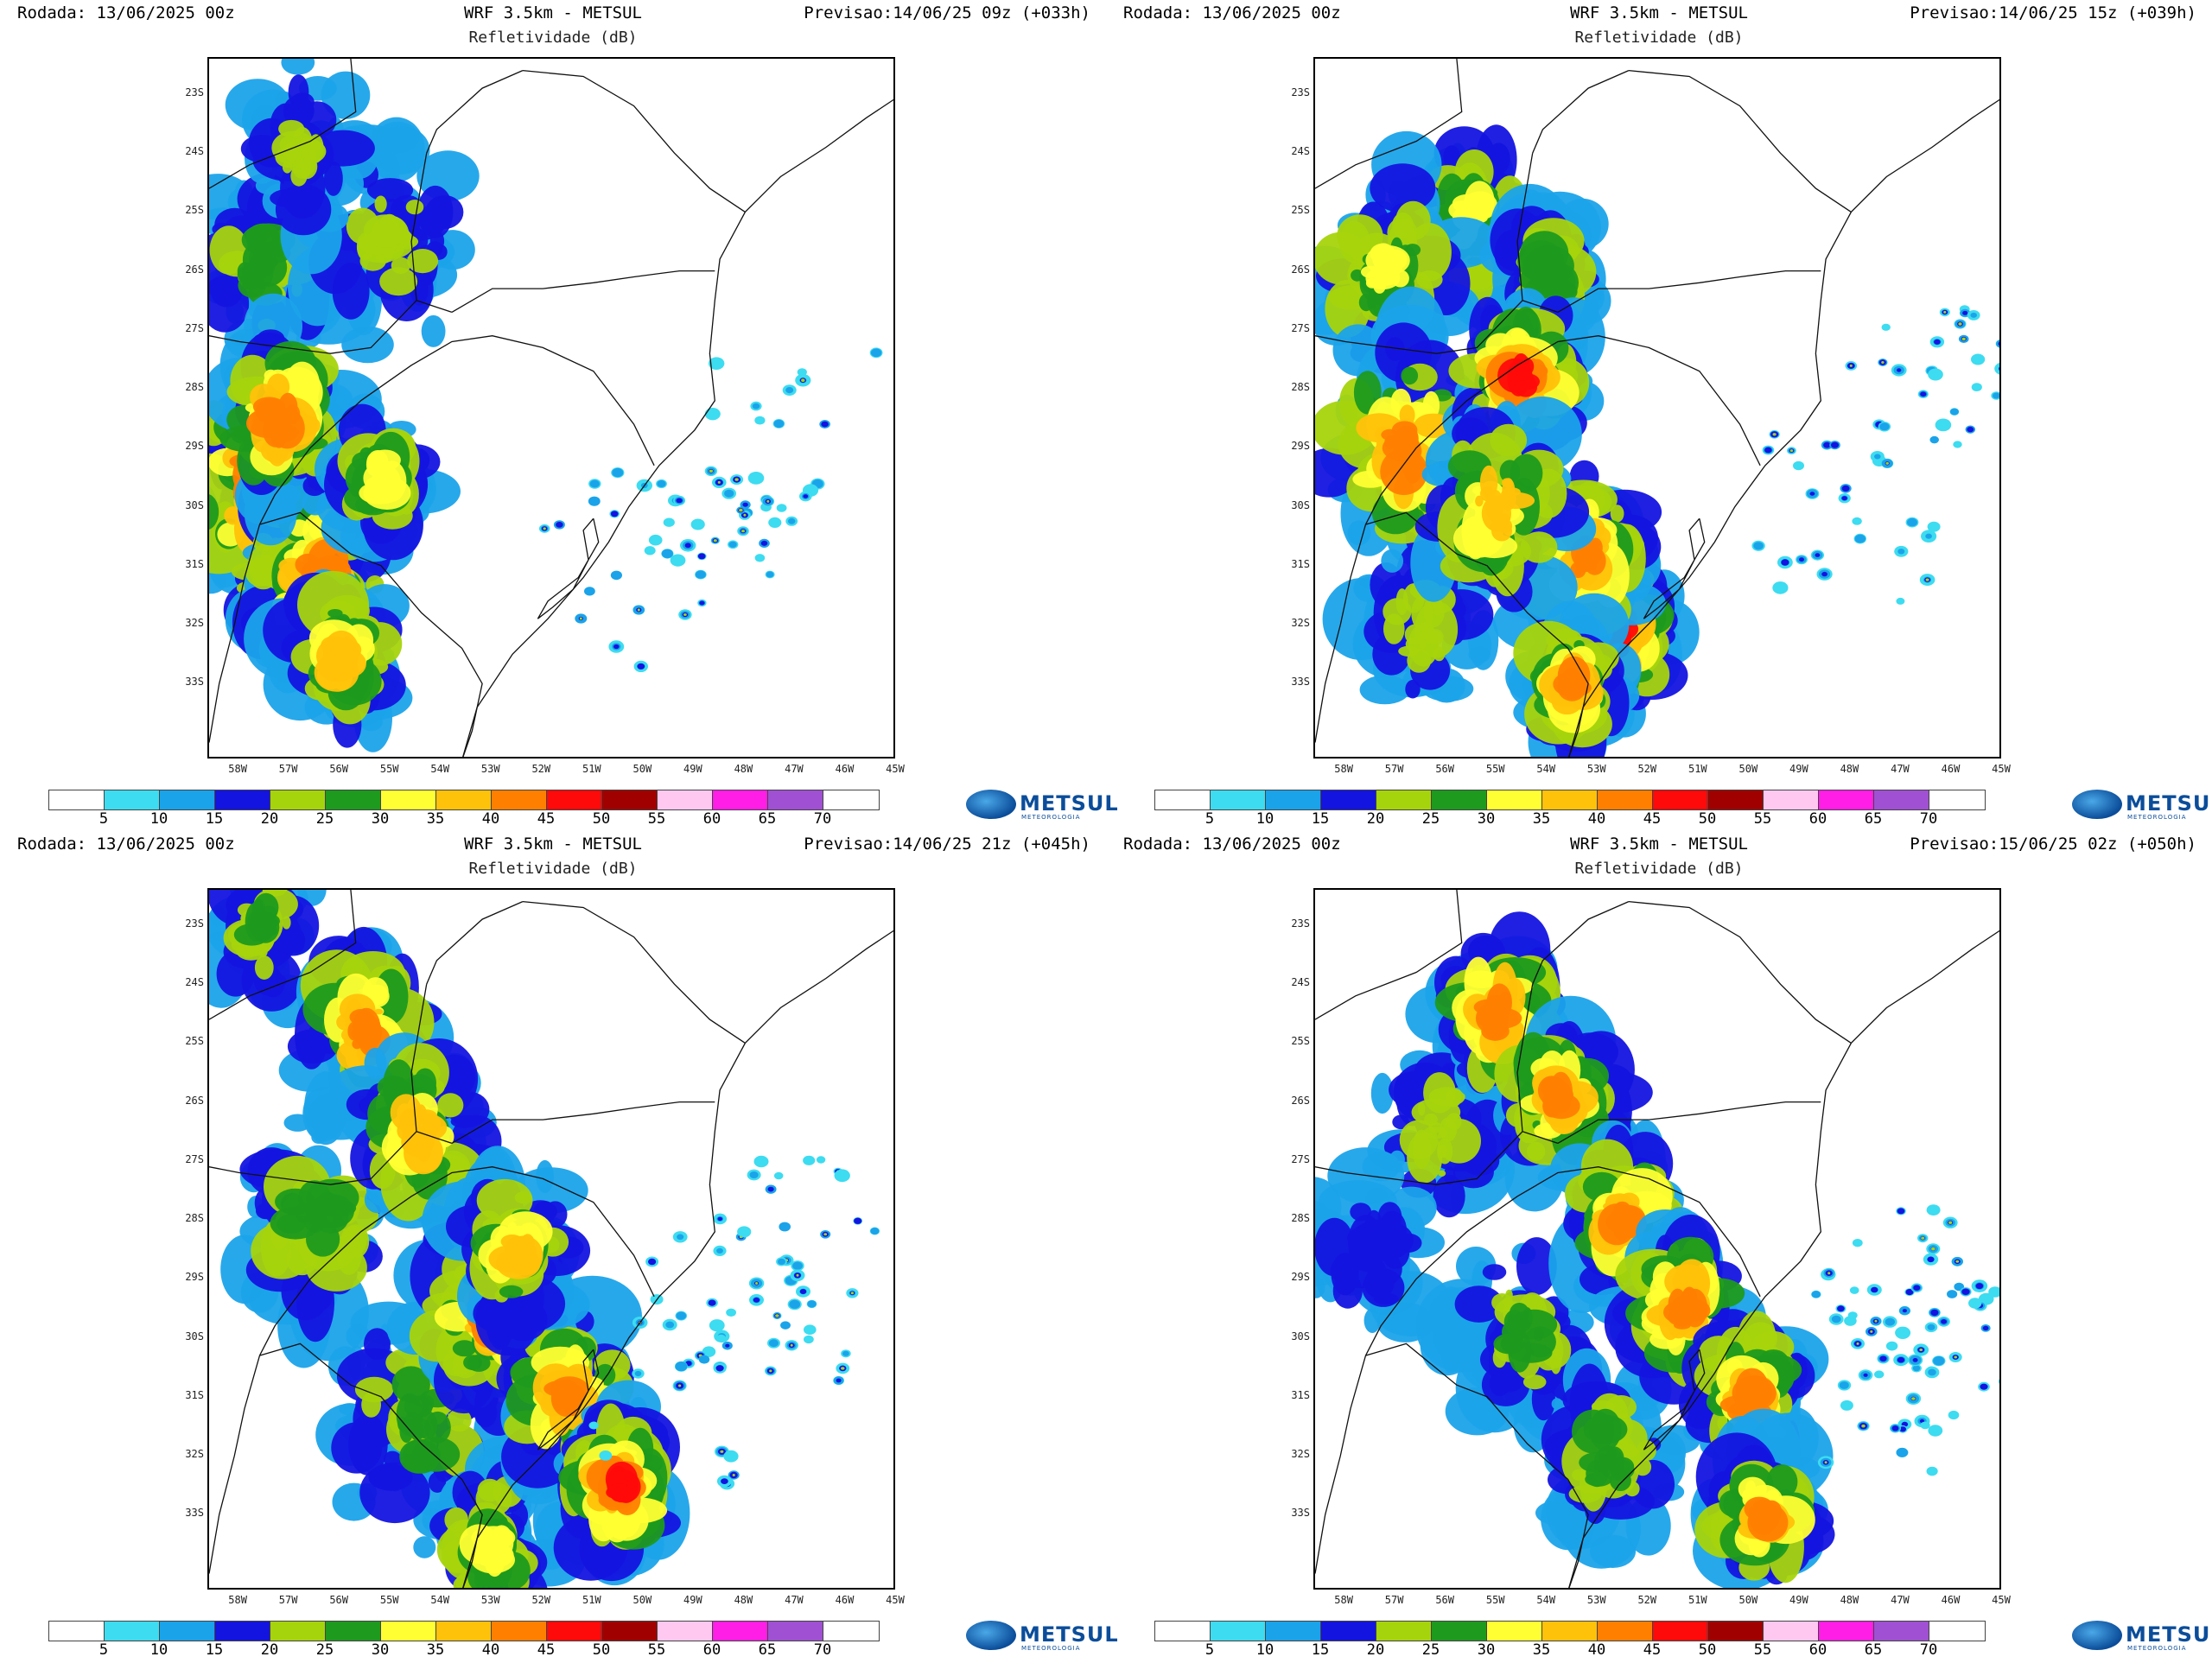 This screenshot has height=1663, width=2212. Describe the element at coordinates (546, 1650) in the screenshot. I see `colorbar-label: 45` at that location.